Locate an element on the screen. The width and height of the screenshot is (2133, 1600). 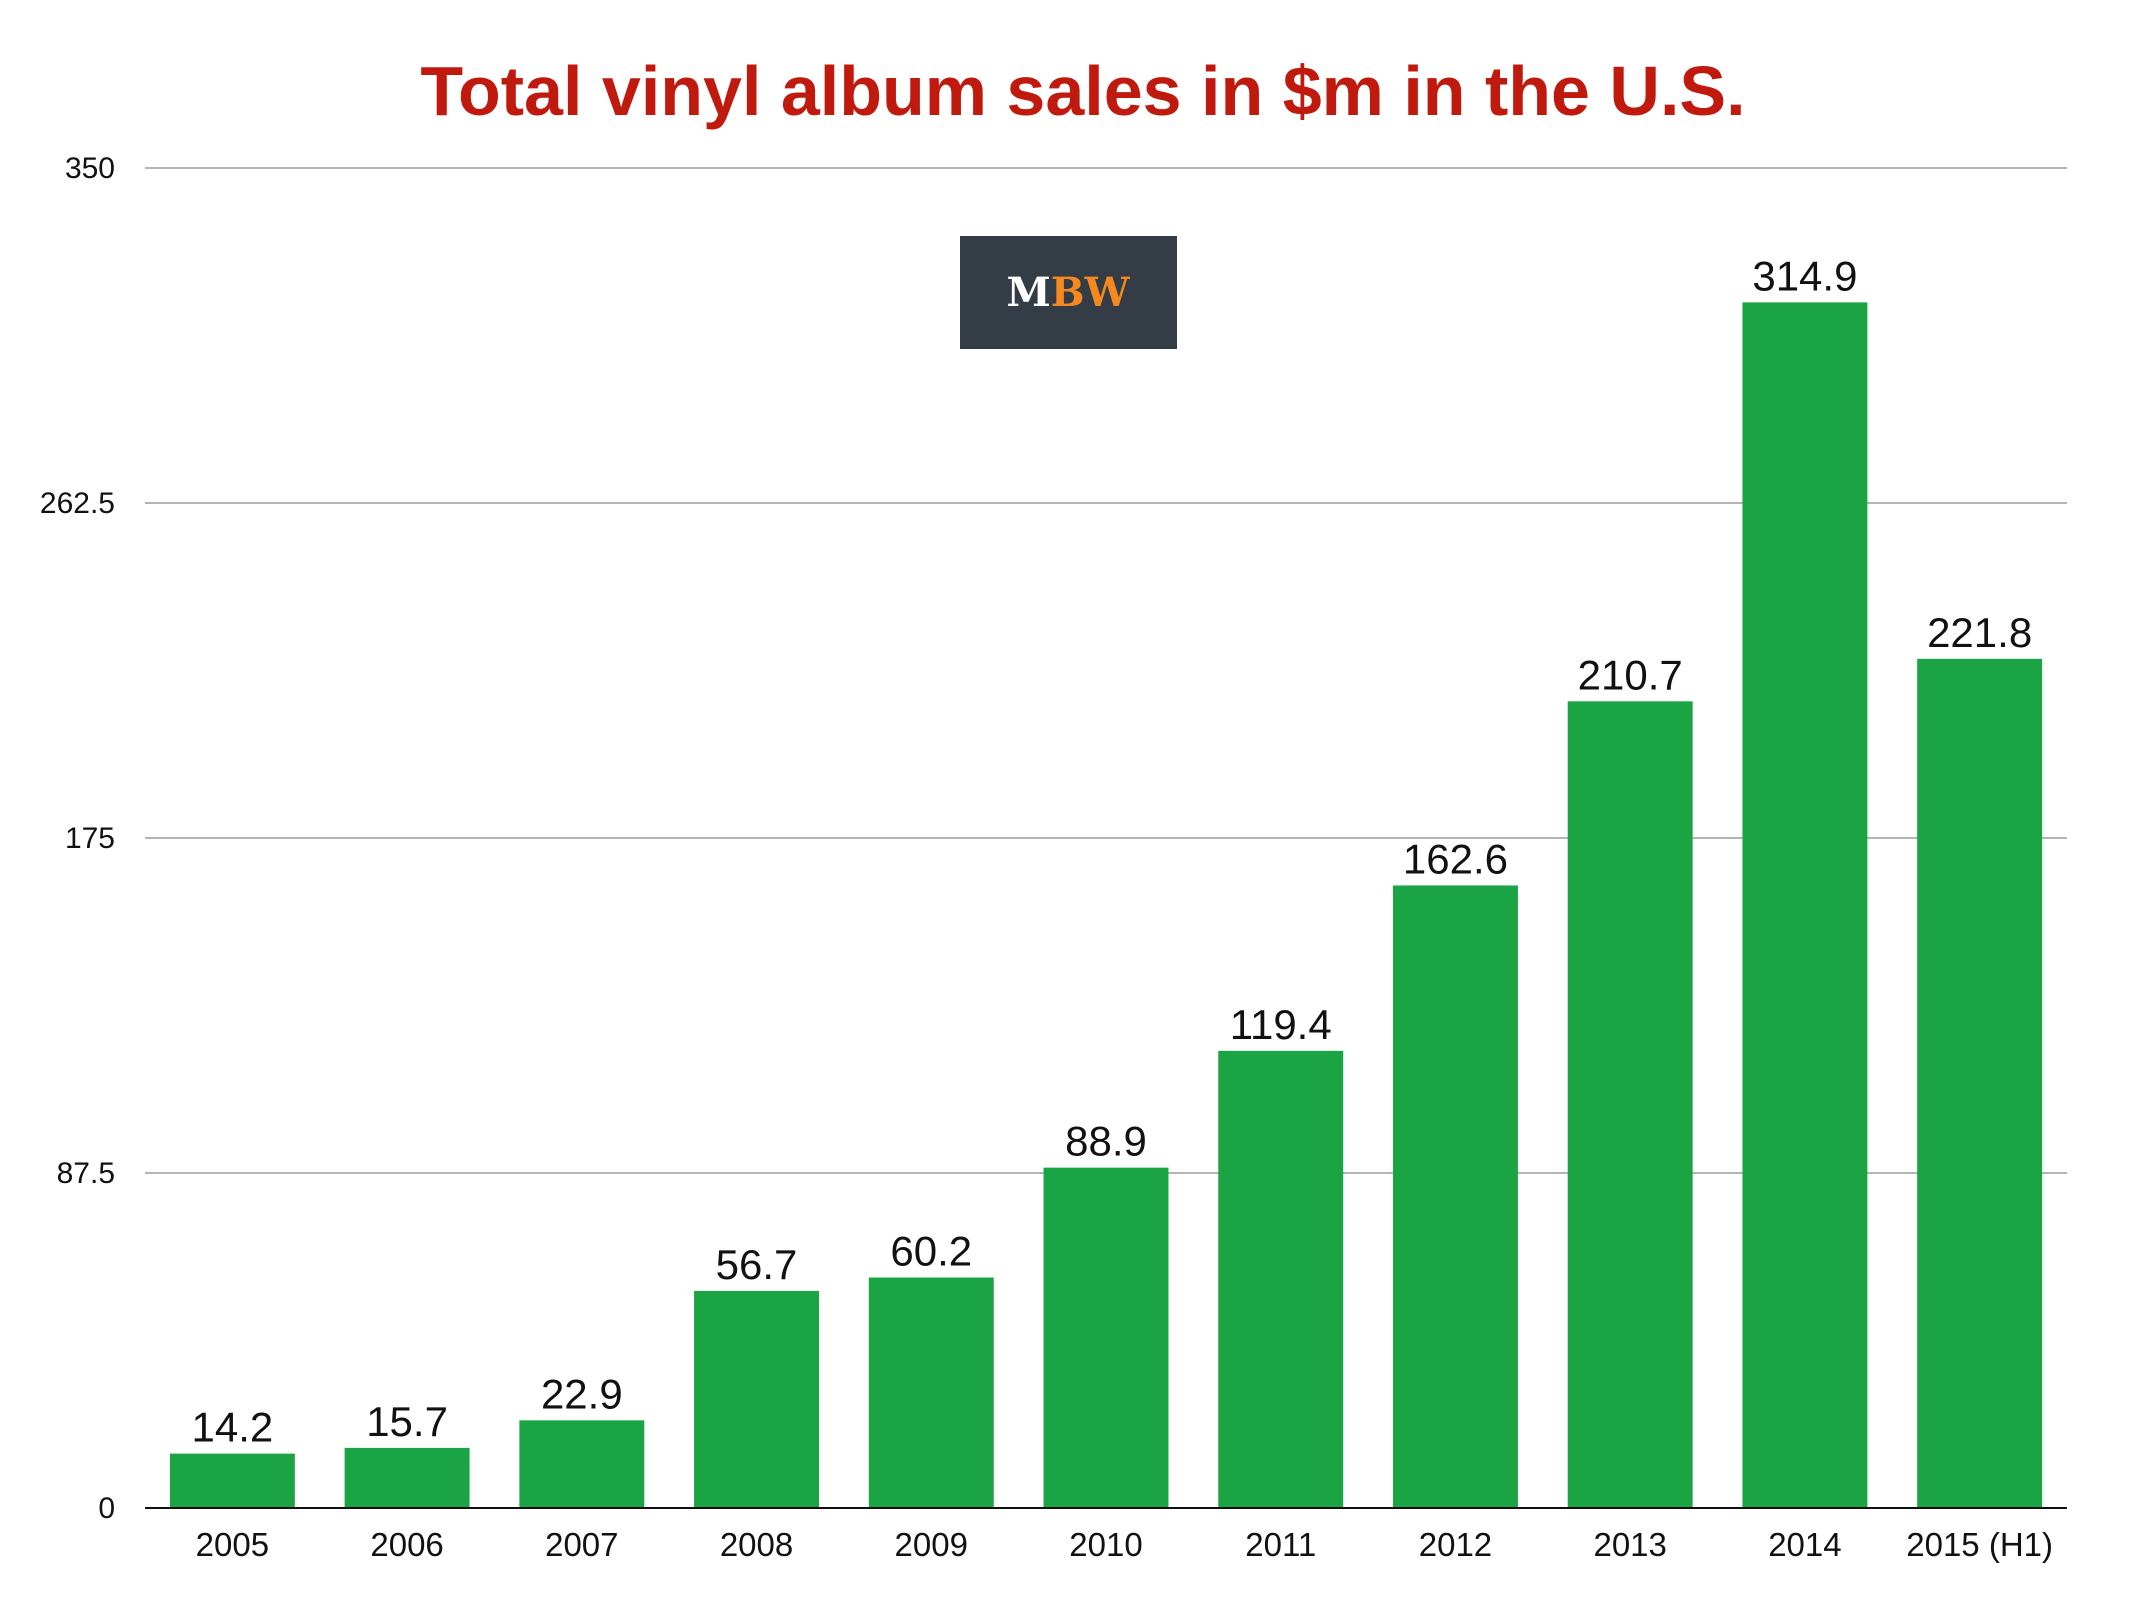
bar-2008 is located at coordinates (757, 1399).